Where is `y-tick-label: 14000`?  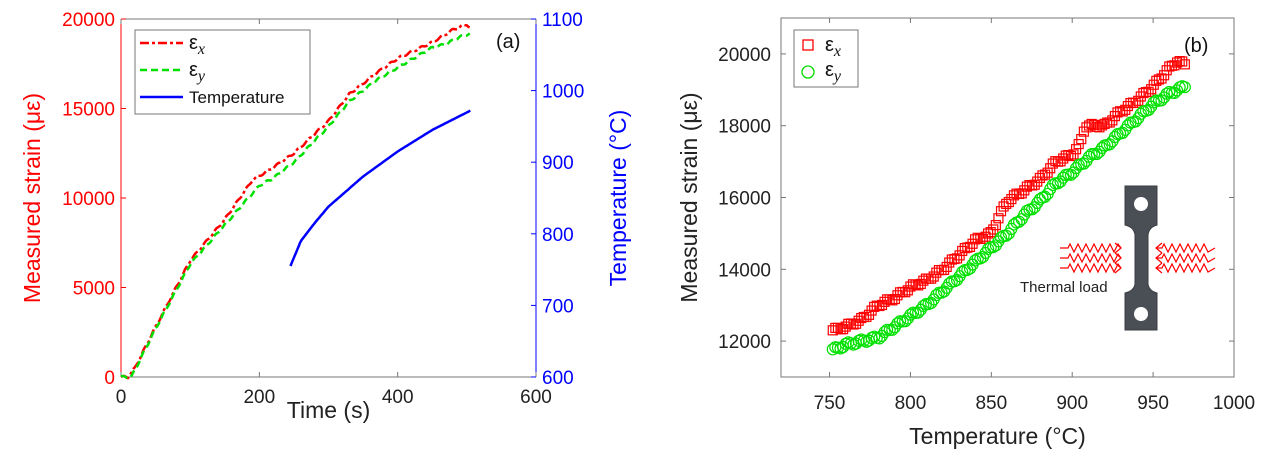 y-tick-label: 14000 is located at coordinates (744, 270).